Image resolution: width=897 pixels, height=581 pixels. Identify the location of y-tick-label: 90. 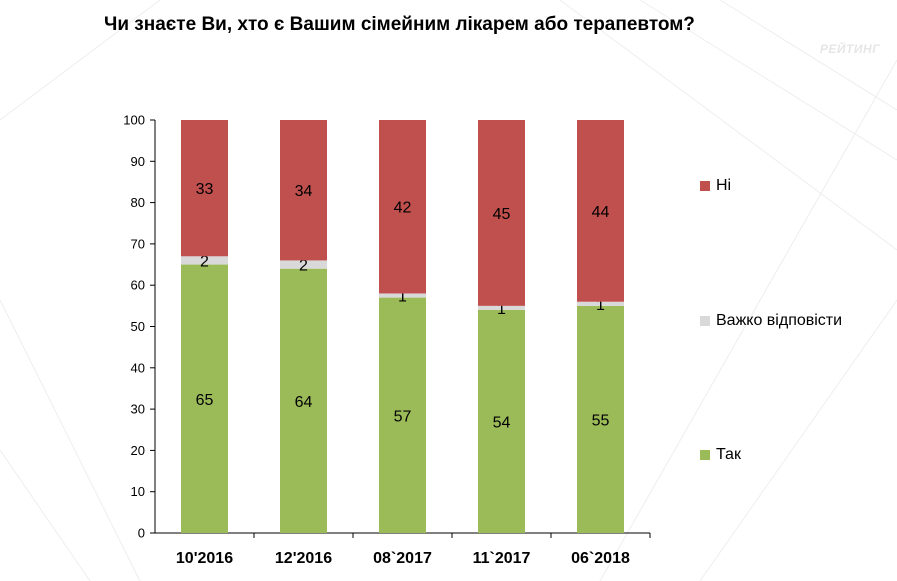
(138, 161).